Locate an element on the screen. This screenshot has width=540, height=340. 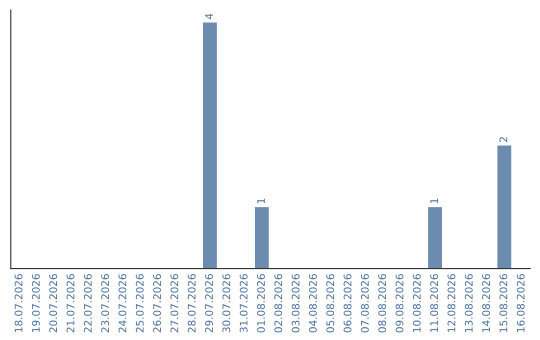
x-tick-label: 03.08.2026 is located at coordinates (296, 303).